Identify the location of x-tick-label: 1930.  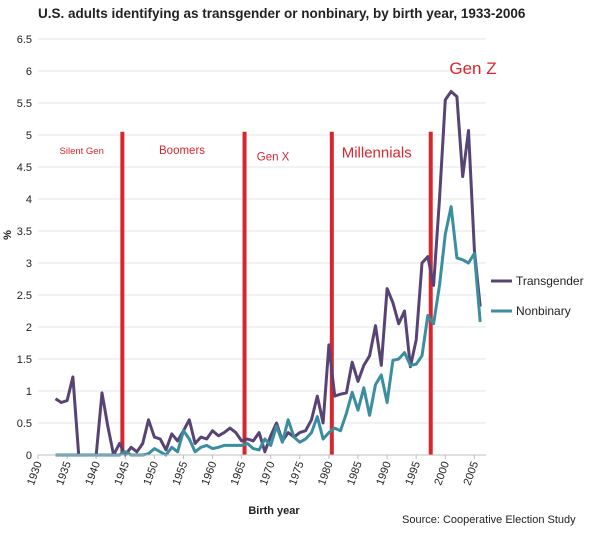
(35, 473).